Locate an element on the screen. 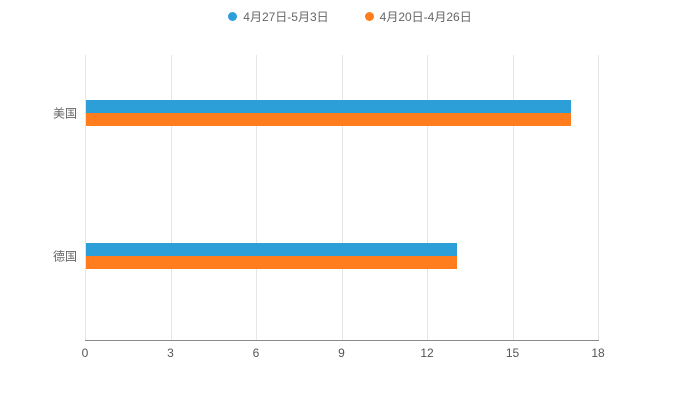  x-tick-label: 15 is located at coordinates (512, 353).